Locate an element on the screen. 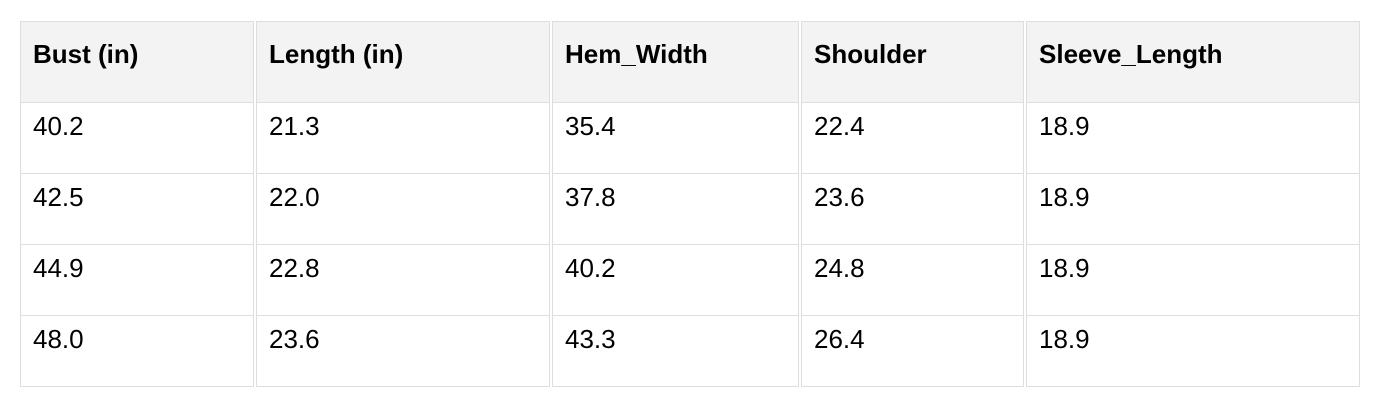 The image size is (1381, 413). table-cell: 22.8 is located at coordinates (403, 280).